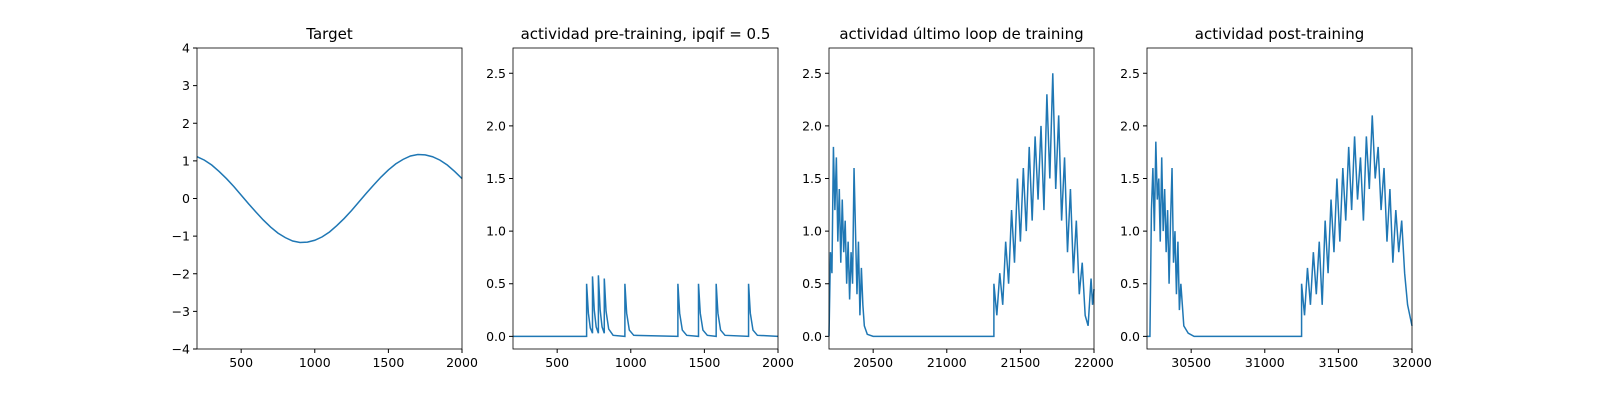  What do you see at coordinates (646, 34) in the screenshot?
I see `panel-title: actividad pre-training, ipqif = 0.5` at bounding box center [646, 34].